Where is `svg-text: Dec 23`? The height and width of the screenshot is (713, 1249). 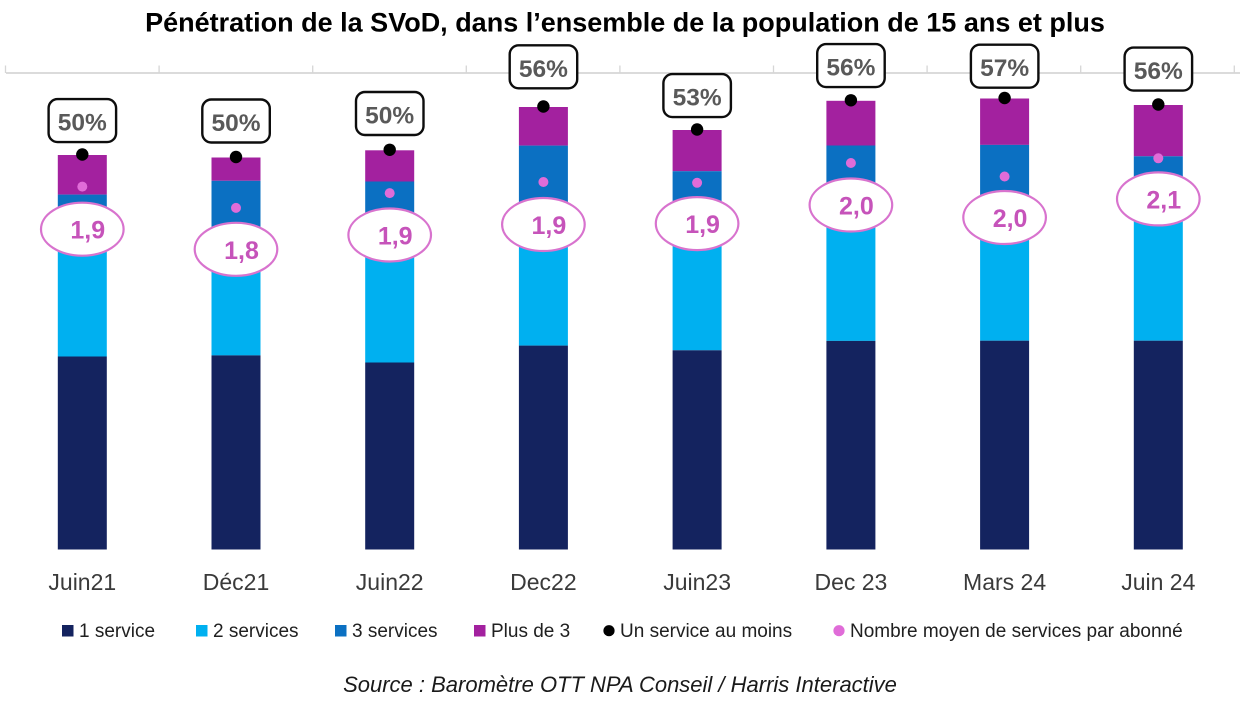
svg-text: Dec 23 is located at coordinates (850, 582).